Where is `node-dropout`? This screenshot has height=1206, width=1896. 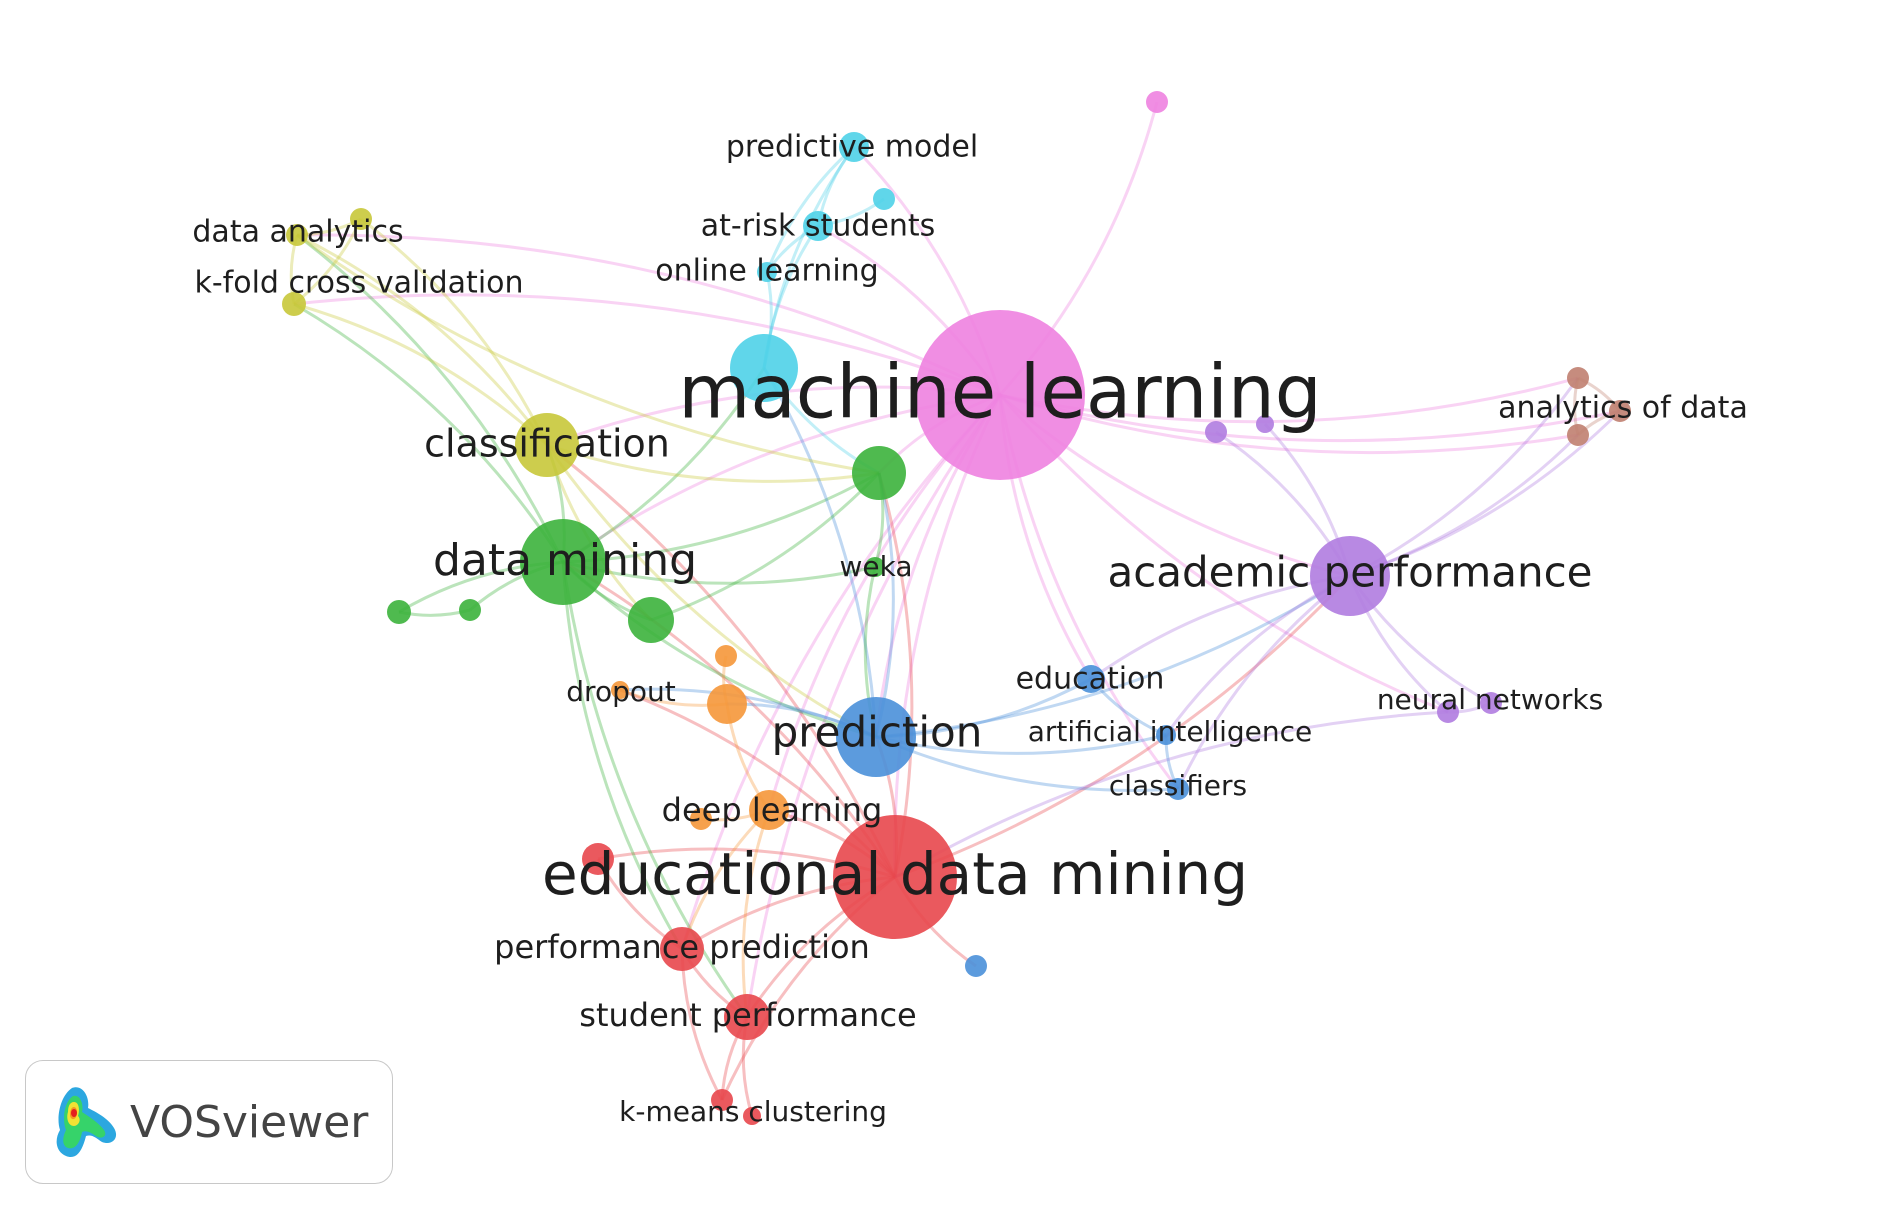 node-dropout is located at coordinates (620, 690).